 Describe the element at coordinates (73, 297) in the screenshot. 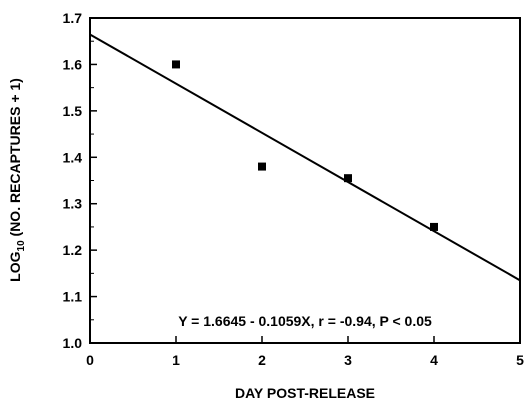

I see `y-tick-label: 1.1` at that location.